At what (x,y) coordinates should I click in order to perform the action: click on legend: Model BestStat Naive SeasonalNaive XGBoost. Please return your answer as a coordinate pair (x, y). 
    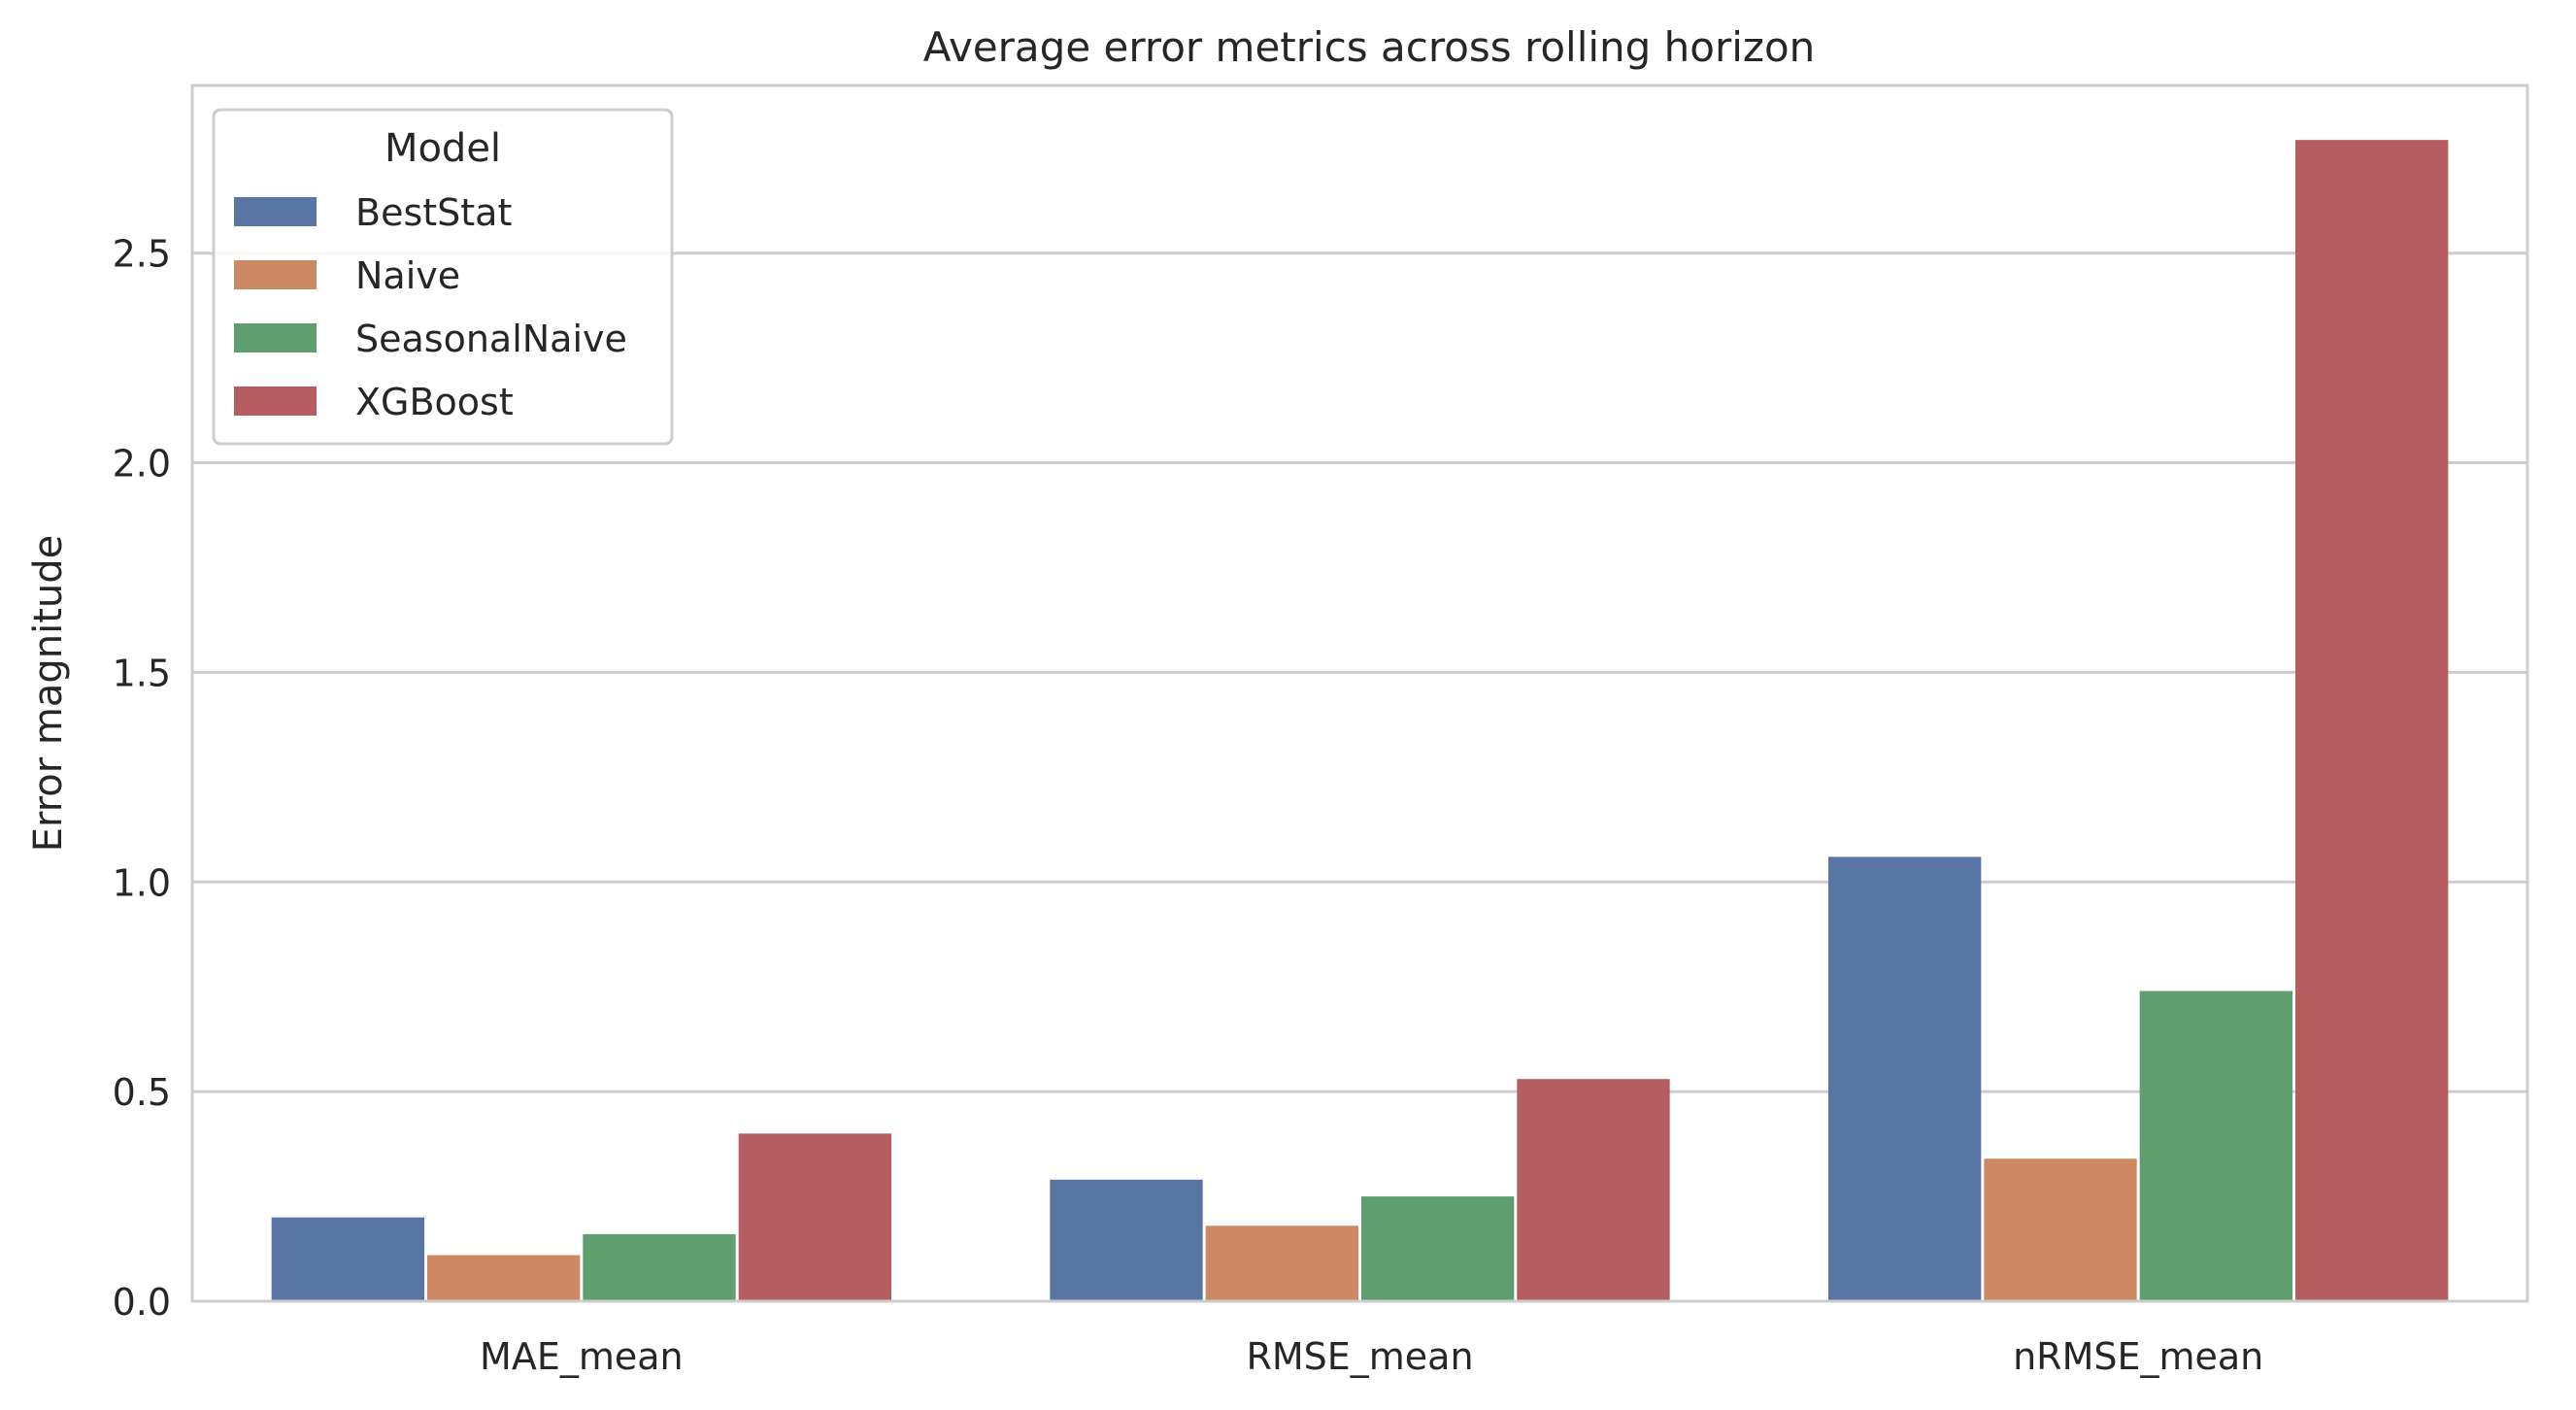
    Looking at the image, I should click on (443, 277).